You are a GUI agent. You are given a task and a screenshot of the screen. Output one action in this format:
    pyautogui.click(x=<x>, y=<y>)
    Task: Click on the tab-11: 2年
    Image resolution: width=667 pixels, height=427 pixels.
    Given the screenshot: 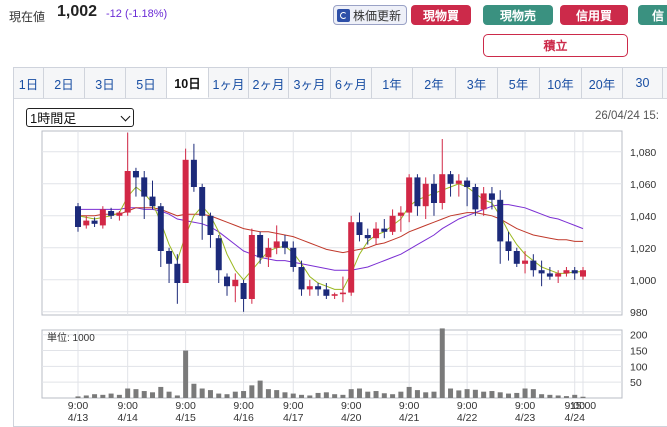 What is the action you would take?
    pyautogui.click(x=434, y=83)
    